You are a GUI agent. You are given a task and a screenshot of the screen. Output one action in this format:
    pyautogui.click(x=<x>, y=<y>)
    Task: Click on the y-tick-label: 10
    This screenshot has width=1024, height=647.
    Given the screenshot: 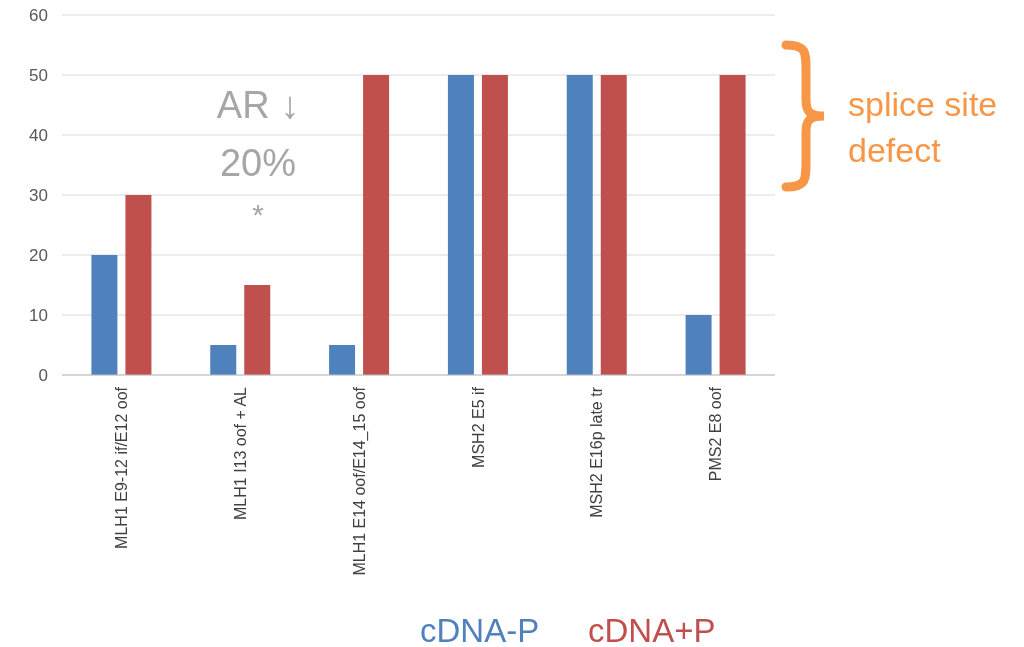 What is the action you would take?
    pyautogui.click(x=38, y=315)
    